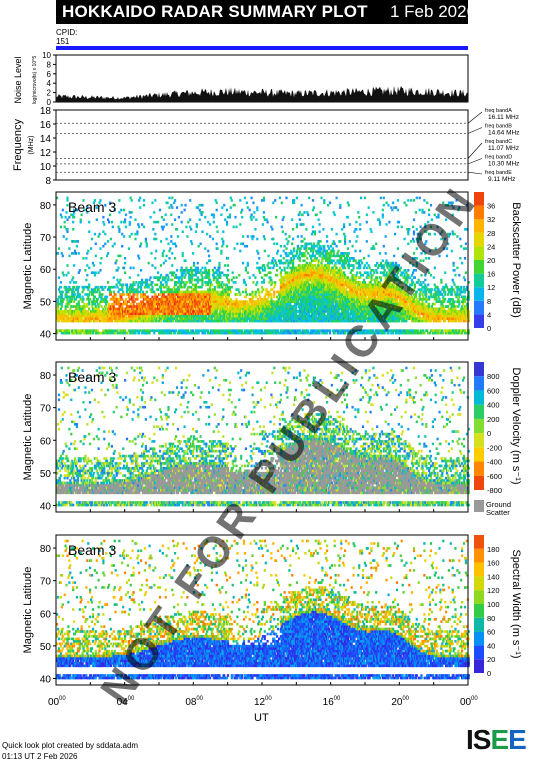 The width and height of the screenshot is (536, 761). I want to click on freq-band-leader, so click(475, 131).